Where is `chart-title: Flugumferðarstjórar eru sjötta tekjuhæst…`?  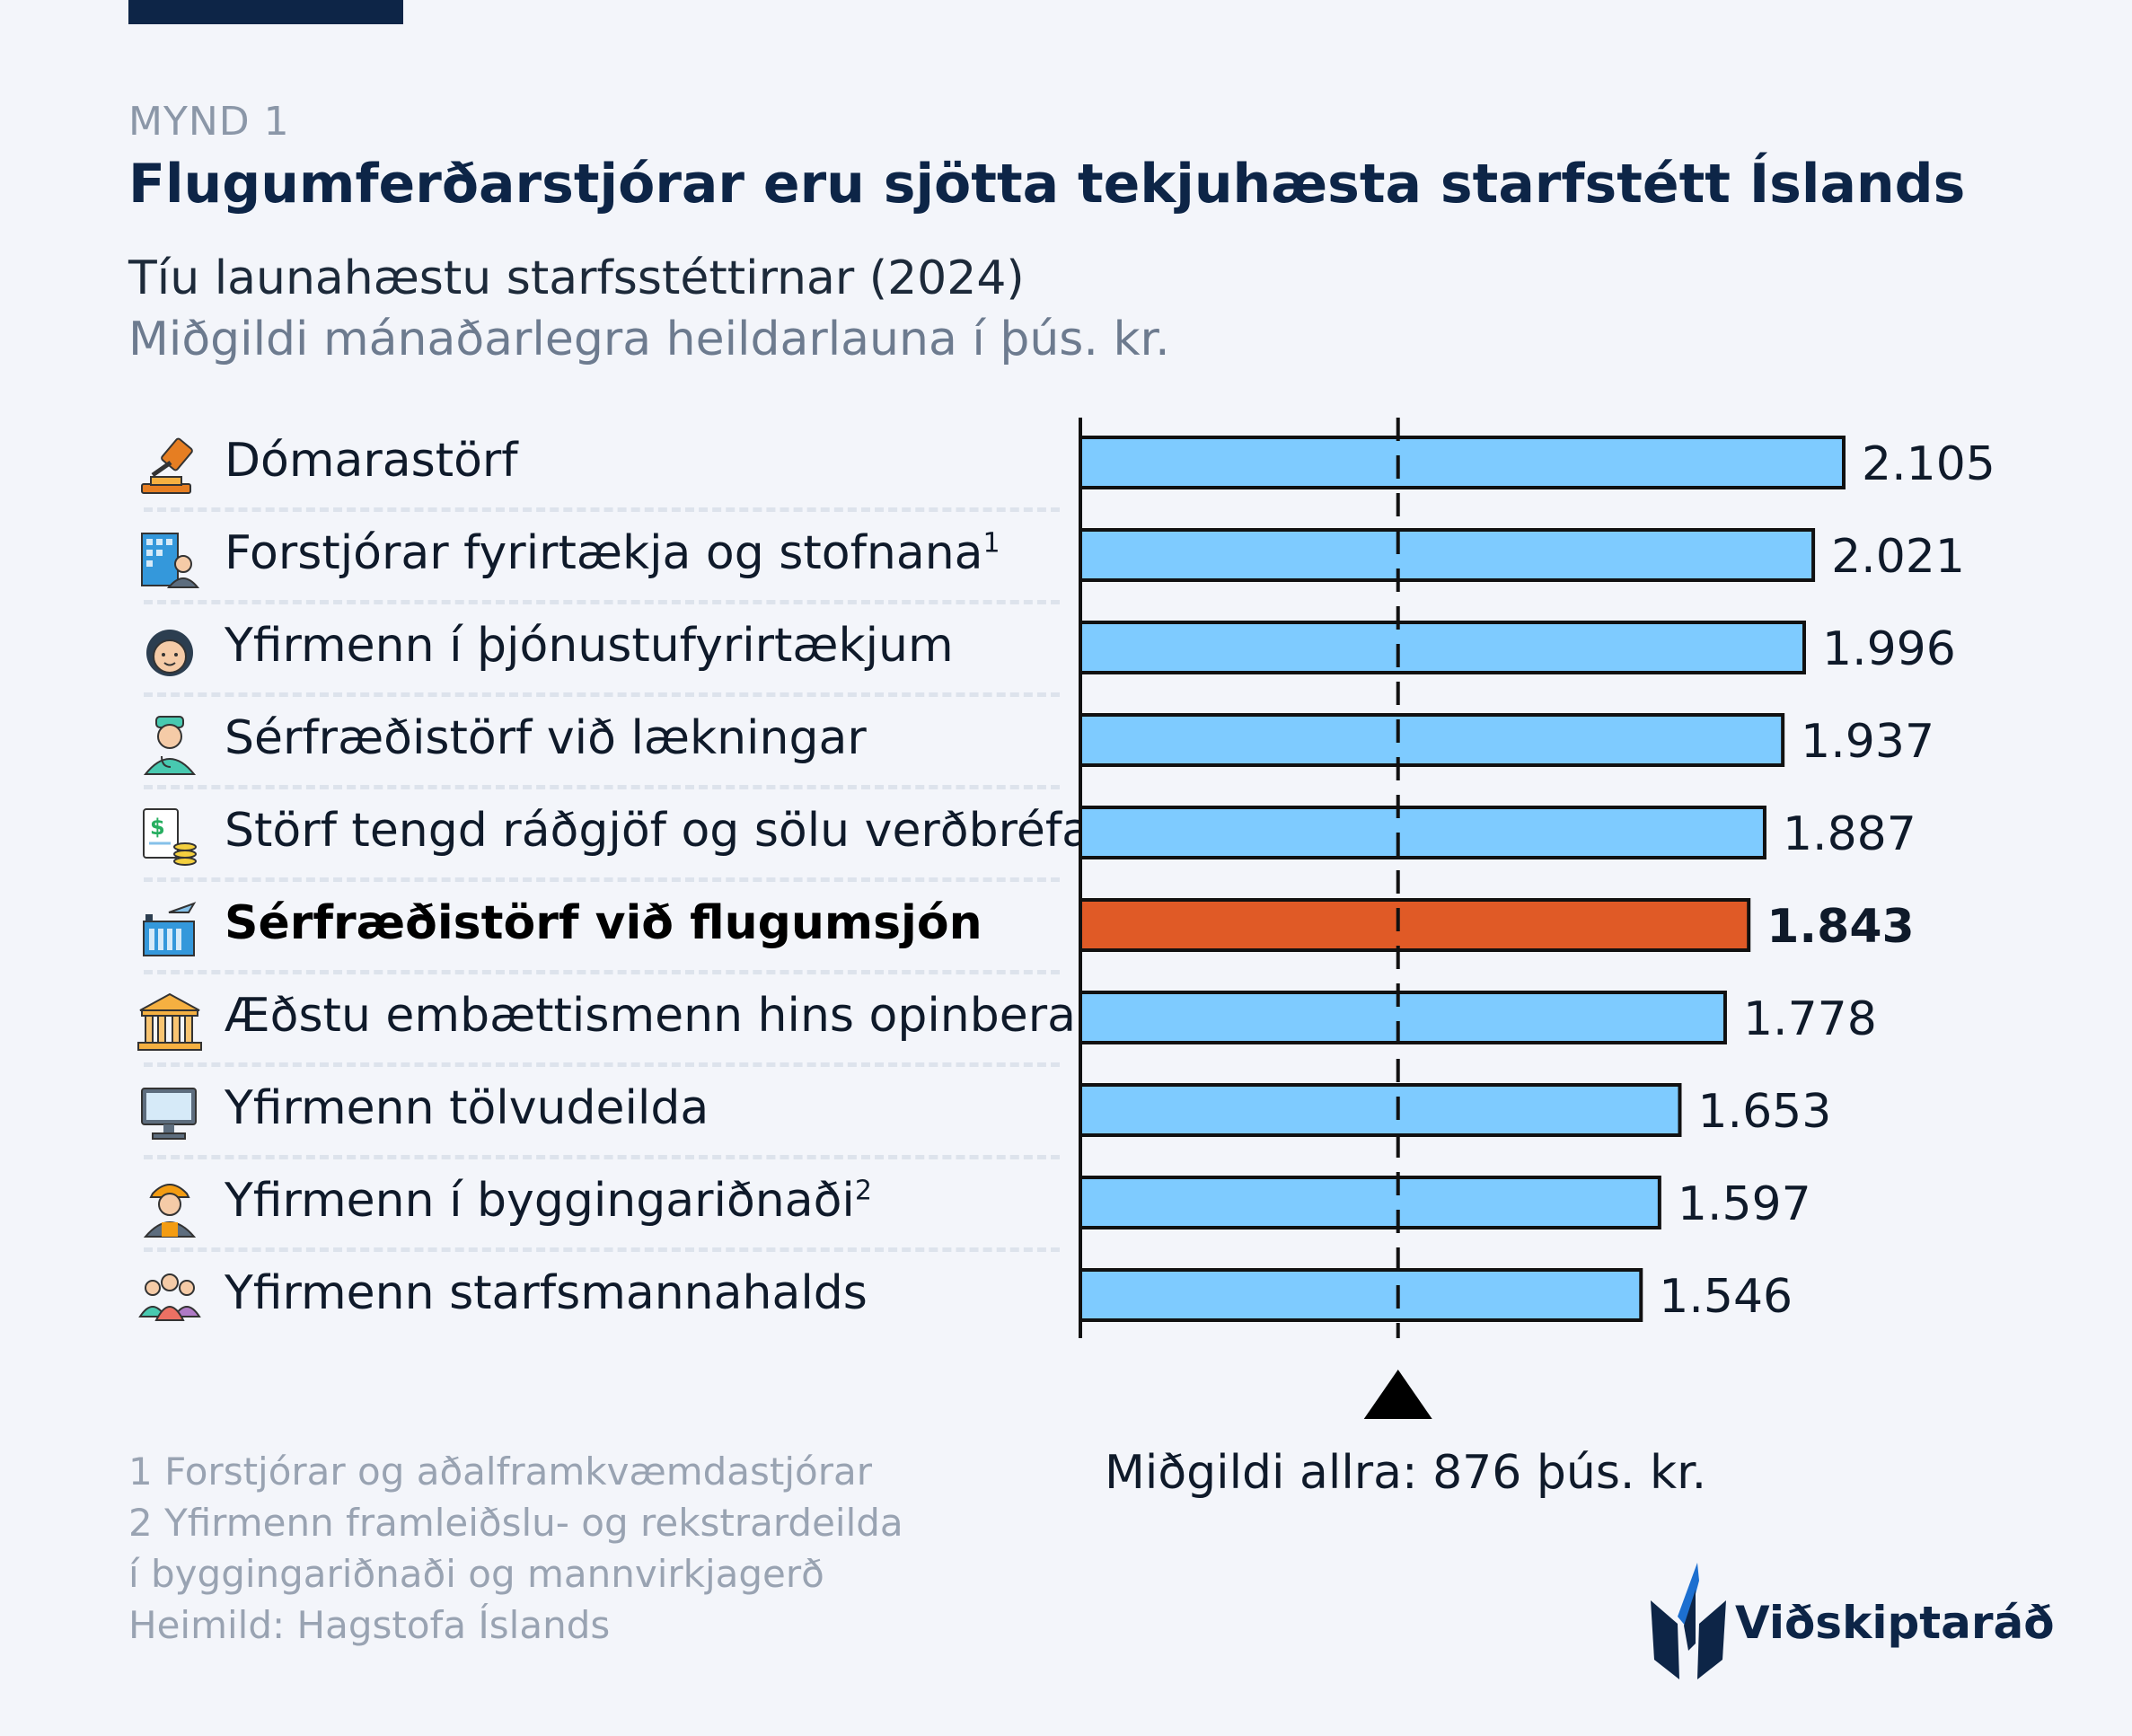
chart-title: Flugumferðarstjórar eru sjötta tekjuhæst… is located at coordinates (1047, 185).